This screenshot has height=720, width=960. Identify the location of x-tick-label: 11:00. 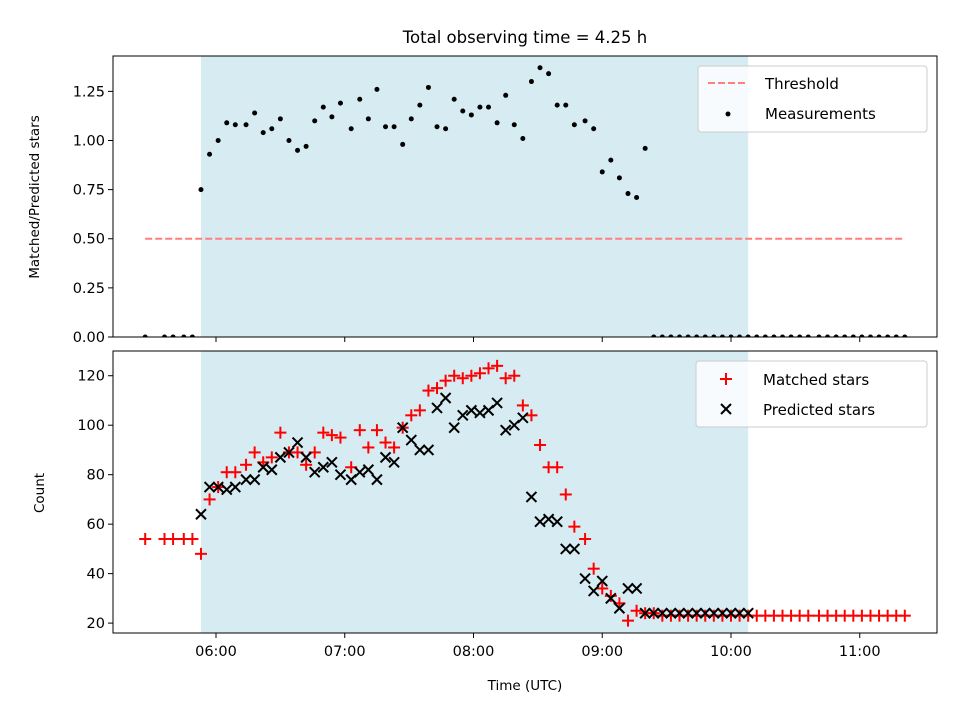
(860, 652).